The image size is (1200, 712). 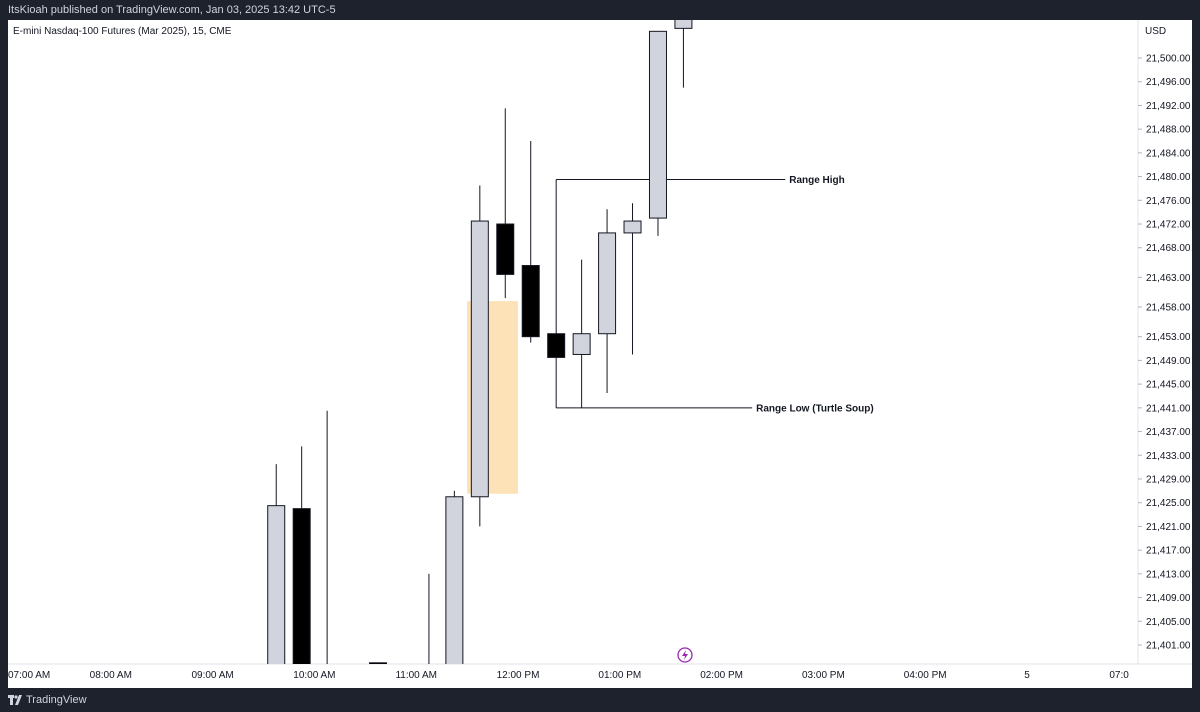 What do you see at coordinates (823, 675) in the screenshot?
I see `x-tick-label-8: 03:00 PM` at bounding box center [823, 675].